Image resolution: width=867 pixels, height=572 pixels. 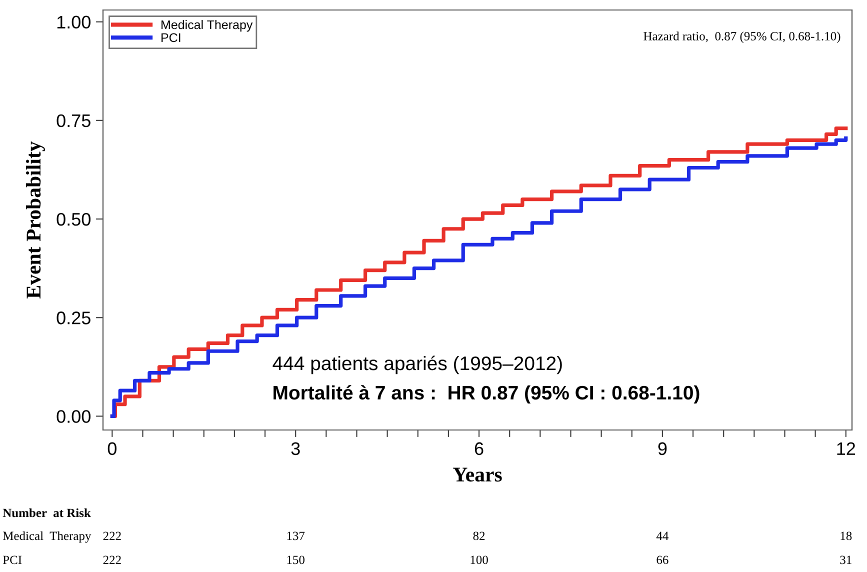 I want to click on text: 150, so click(x=295, y=560).